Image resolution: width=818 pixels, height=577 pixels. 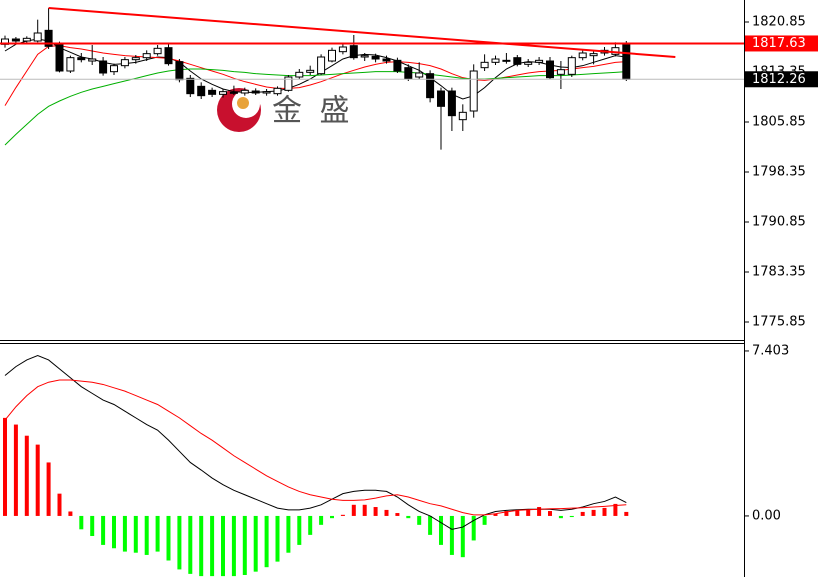 I want to click on brand-text: 金 盛, so click(x=313, y=111).